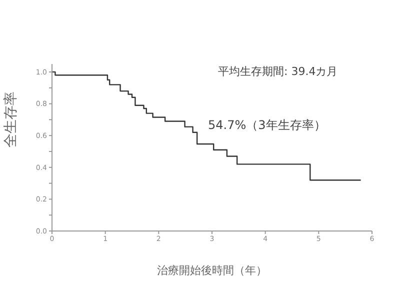 The width and height of the screenshot is (400, 300). What do you see at coordinates (267, 125) in the screenshot?
I see `annotation: 54.7%（3年生存率）` at bounding box center [267, 125].